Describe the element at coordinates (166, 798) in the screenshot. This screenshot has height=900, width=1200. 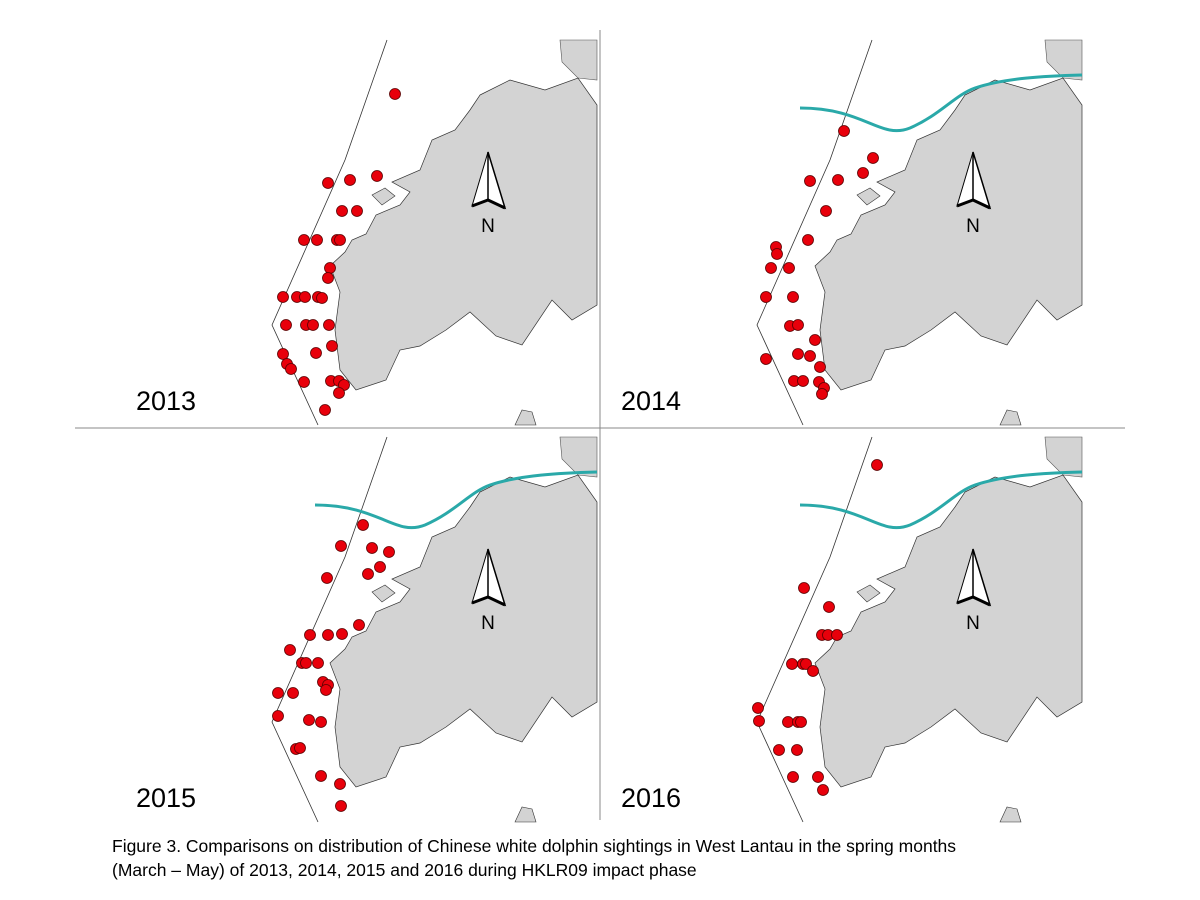
I see `panel-year: 2015` at that location.